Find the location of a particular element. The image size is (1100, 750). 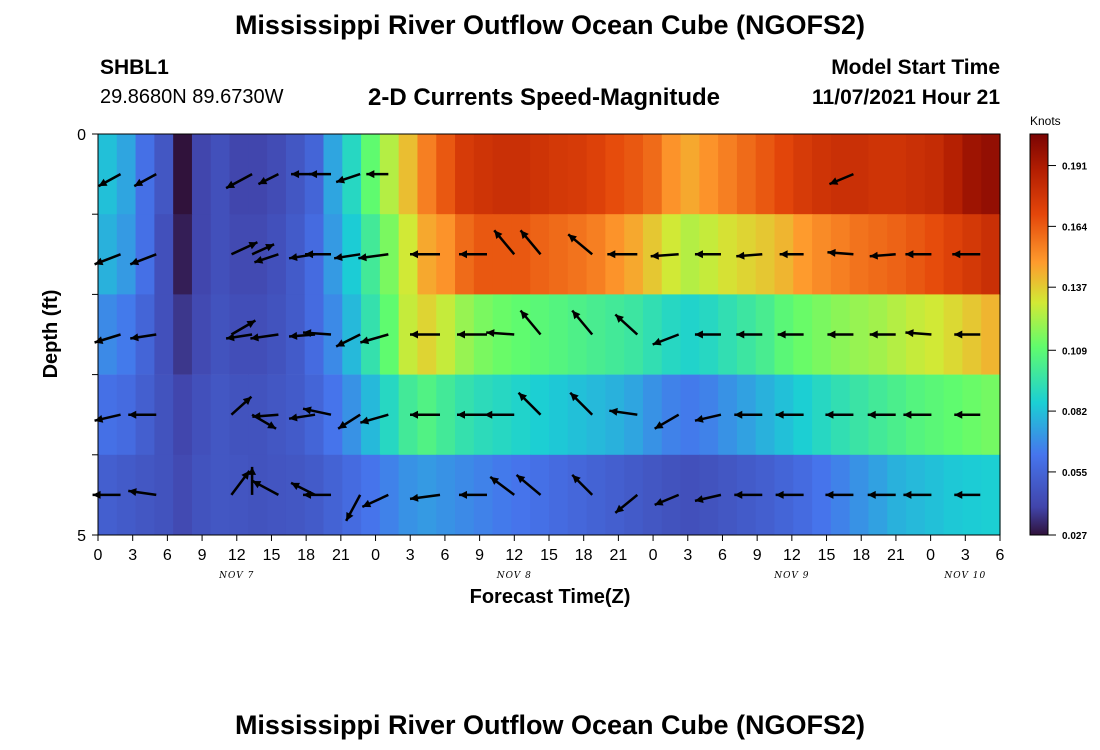

model-start-time: 11/07/2021 Hour 21 is located at coordinates (906, 97).